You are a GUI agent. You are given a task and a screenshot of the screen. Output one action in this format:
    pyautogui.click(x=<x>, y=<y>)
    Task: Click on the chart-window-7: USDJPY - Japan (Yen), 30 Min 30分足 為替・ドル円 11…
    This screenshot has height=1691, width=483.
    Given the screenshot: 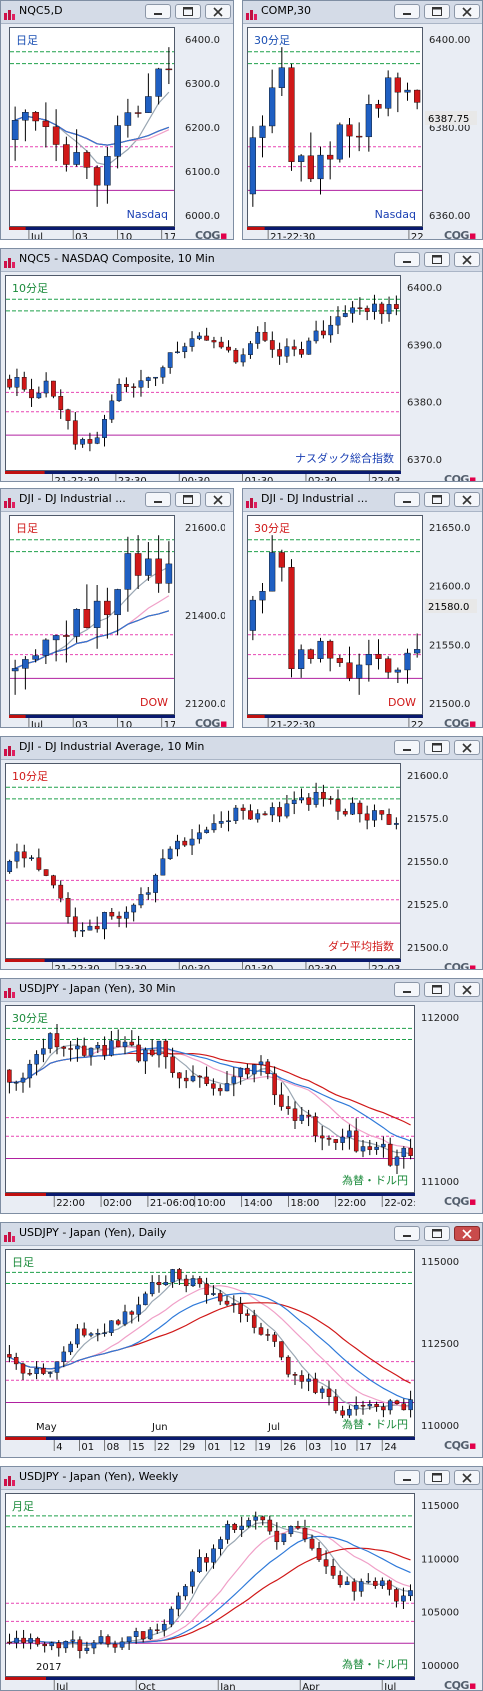 What is the action you would take?
    pyautogui.click(x=241, y=1096)
    